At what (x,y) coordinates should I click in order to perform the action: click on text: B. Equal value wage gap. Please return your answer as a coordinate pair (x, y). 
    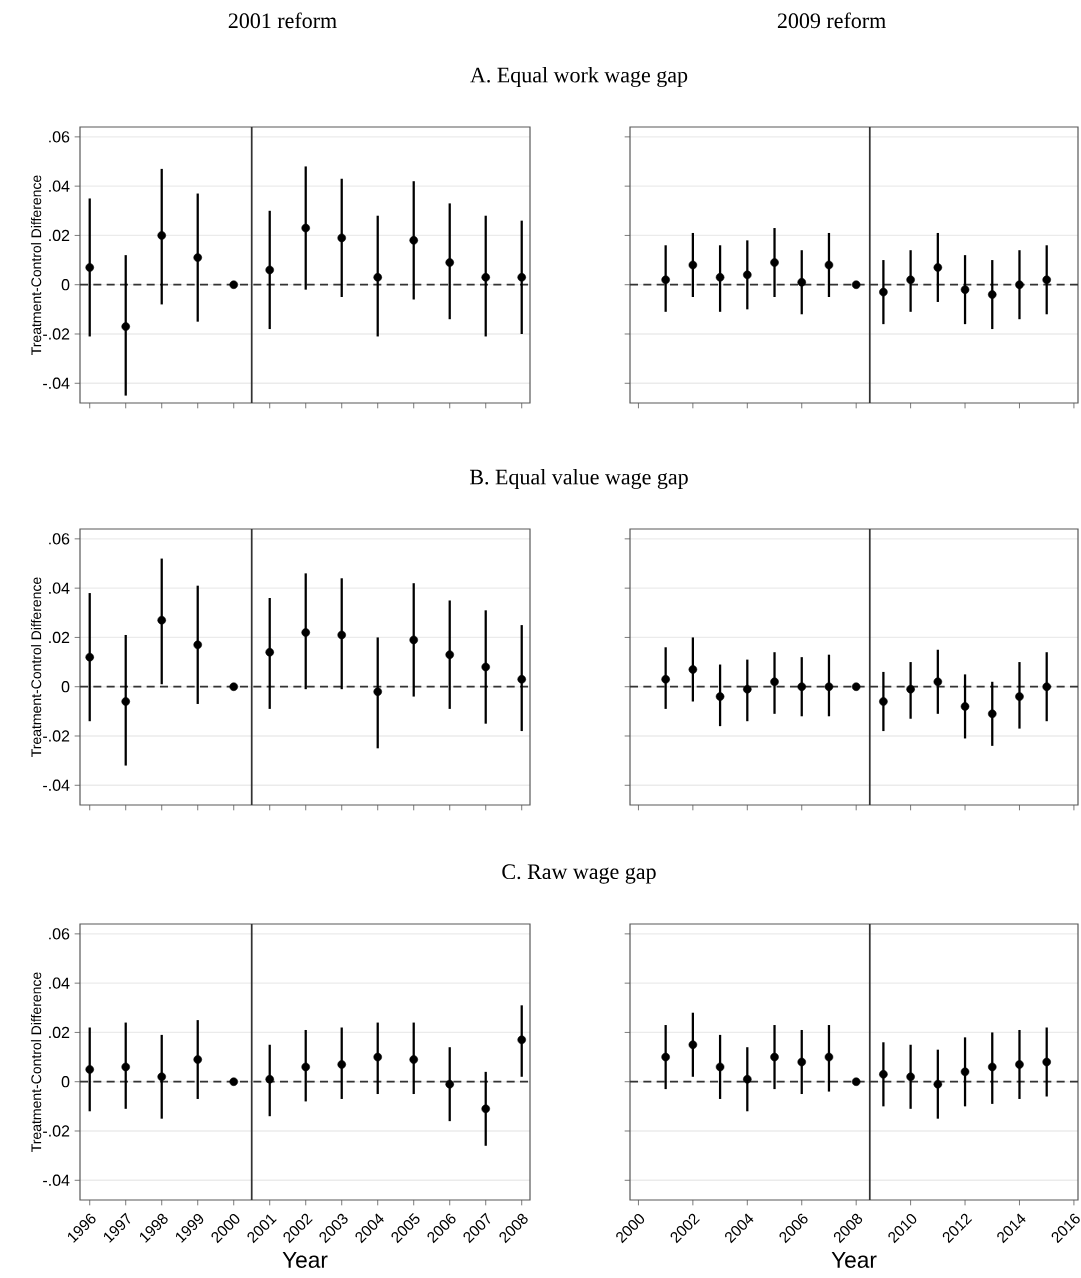
    Looking at the image, I should click on (578, 479).